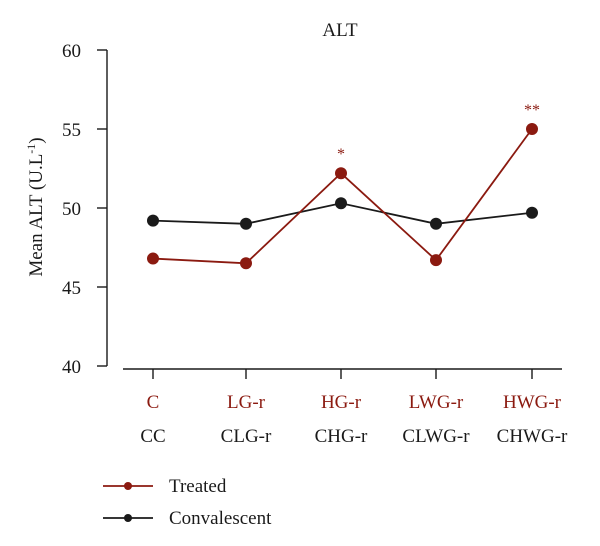  Describe the element at coordinates (153, 402) in the screenshot. I see `x-tick-label-treated: C` at that location.